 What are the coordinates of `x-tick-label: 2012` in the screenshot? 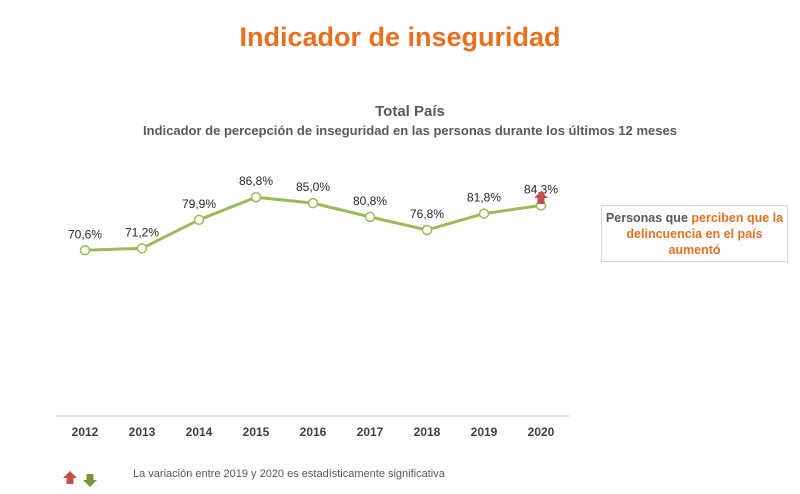 It's located at (85, 432).